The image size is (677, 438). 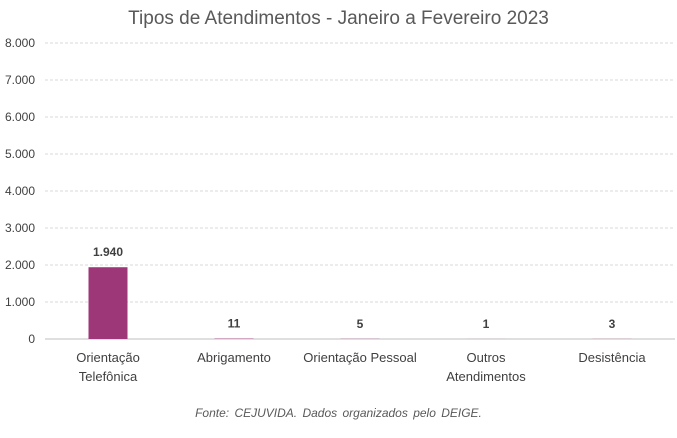 I want to click on y-tick-label: 3.000, so click(x=20, y=228).